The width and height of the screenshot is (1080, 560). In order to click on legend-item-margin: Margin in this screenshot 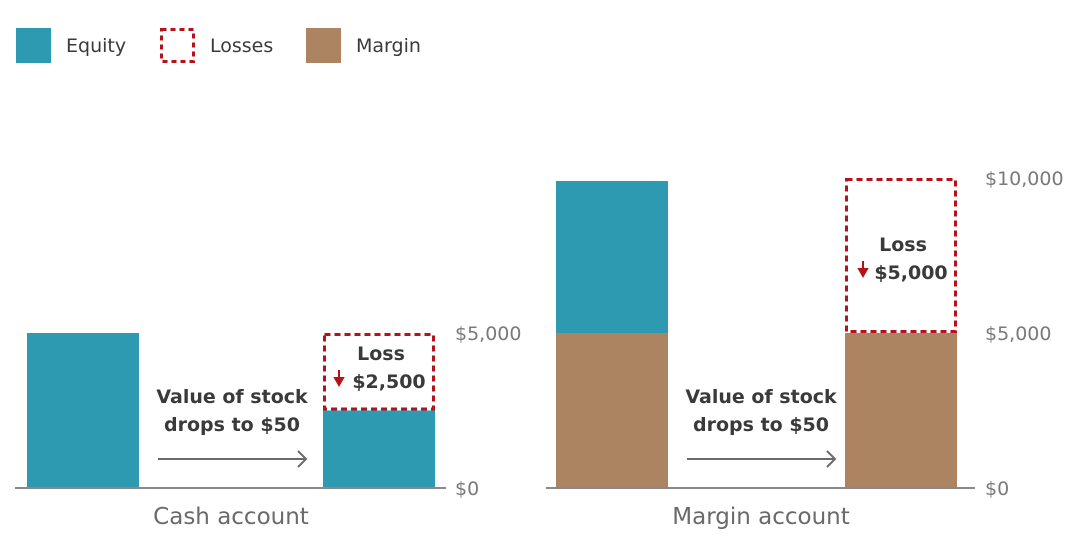, I will do `click(363, 45)`.